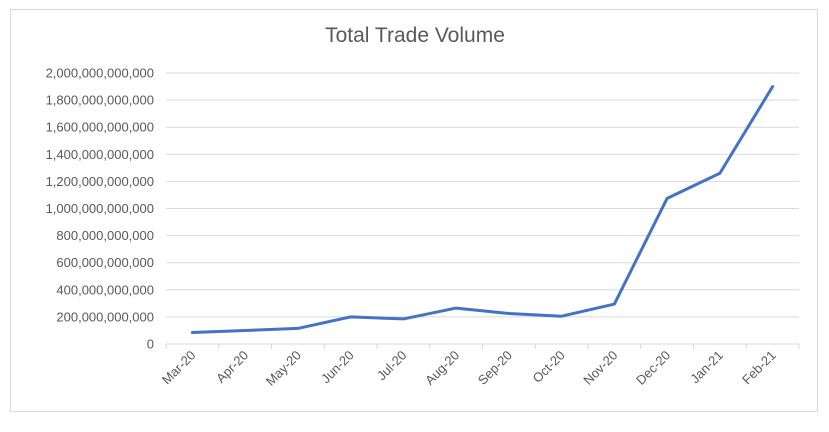  I want to click on y-tick-label: 600,000,000,000, so click(105, 262).